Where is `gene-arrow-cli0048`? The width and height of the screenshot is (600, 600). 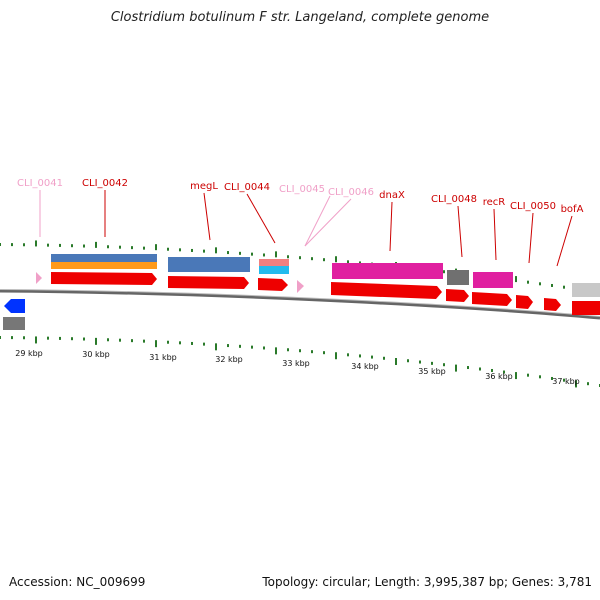
gene-arrow-cli0048 is located at coordinates (457, 295).